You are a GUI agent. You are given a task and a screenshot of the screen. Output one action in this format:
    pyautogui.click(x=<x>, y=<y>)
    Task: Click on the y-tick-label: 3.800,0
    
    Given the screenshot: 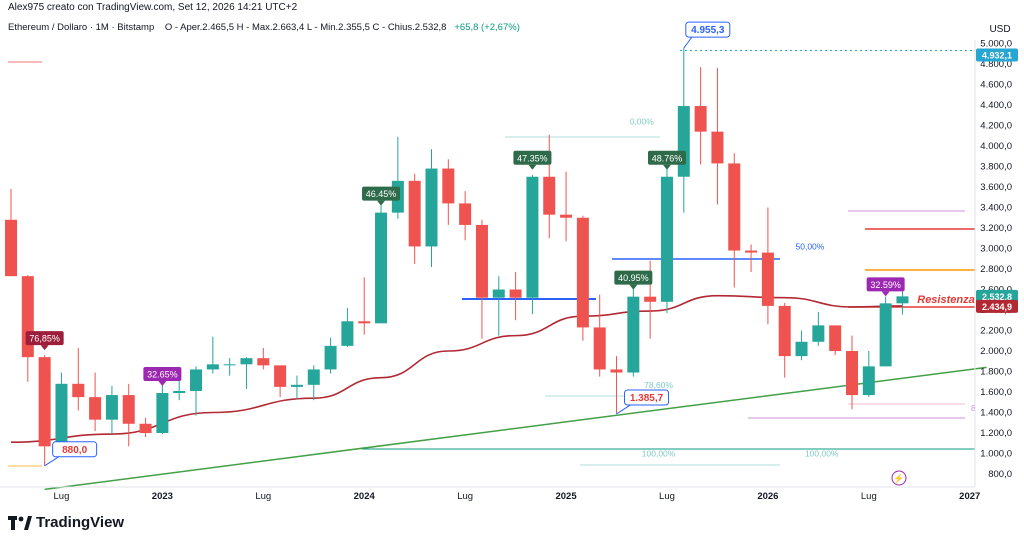 What is the action you would take?
    pyautogui.click(x=996, y=167)
    